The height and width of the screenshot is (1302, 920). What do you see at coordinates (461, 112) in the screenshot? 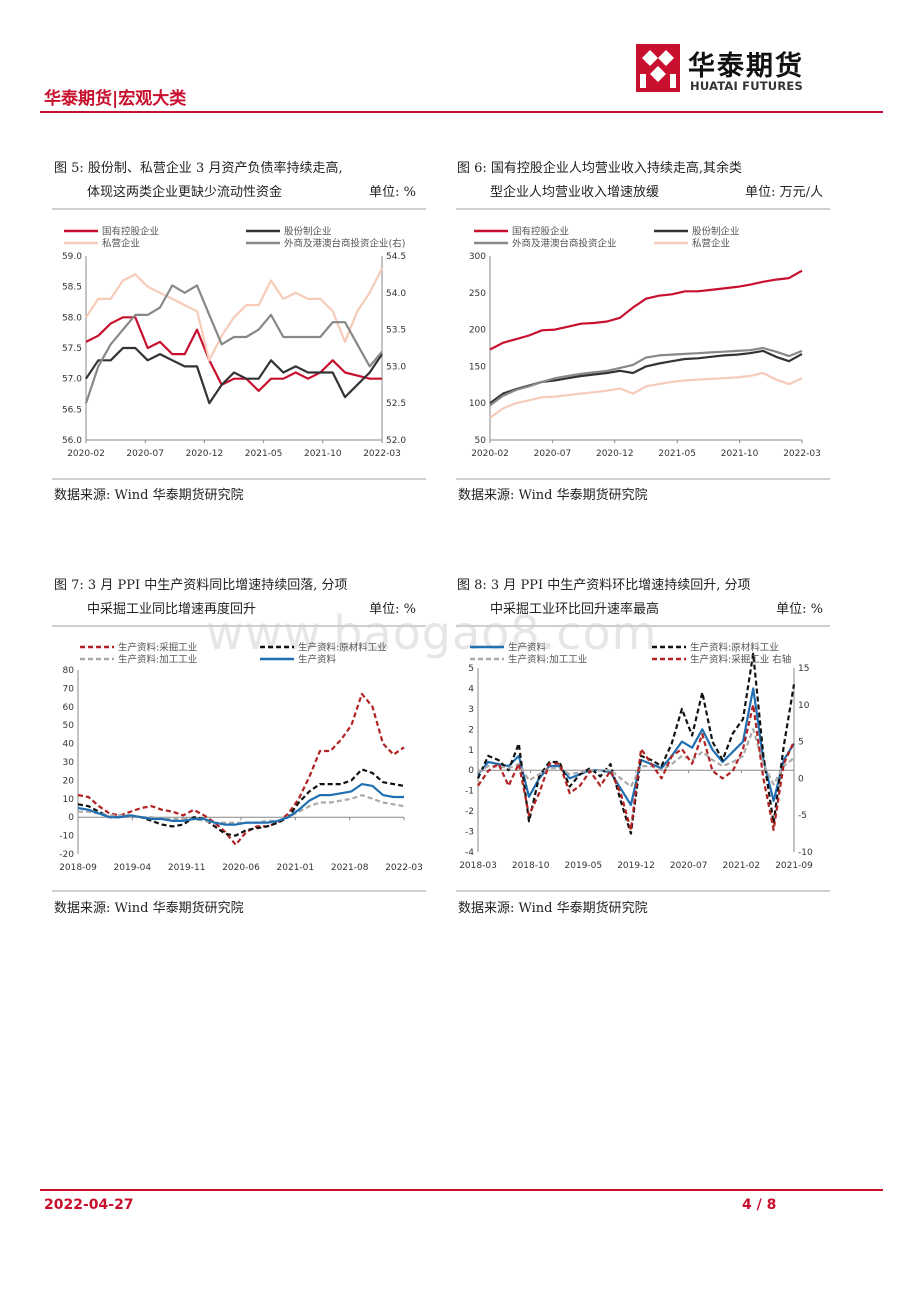
I see `header-divider` at bounding box center [461, 112].